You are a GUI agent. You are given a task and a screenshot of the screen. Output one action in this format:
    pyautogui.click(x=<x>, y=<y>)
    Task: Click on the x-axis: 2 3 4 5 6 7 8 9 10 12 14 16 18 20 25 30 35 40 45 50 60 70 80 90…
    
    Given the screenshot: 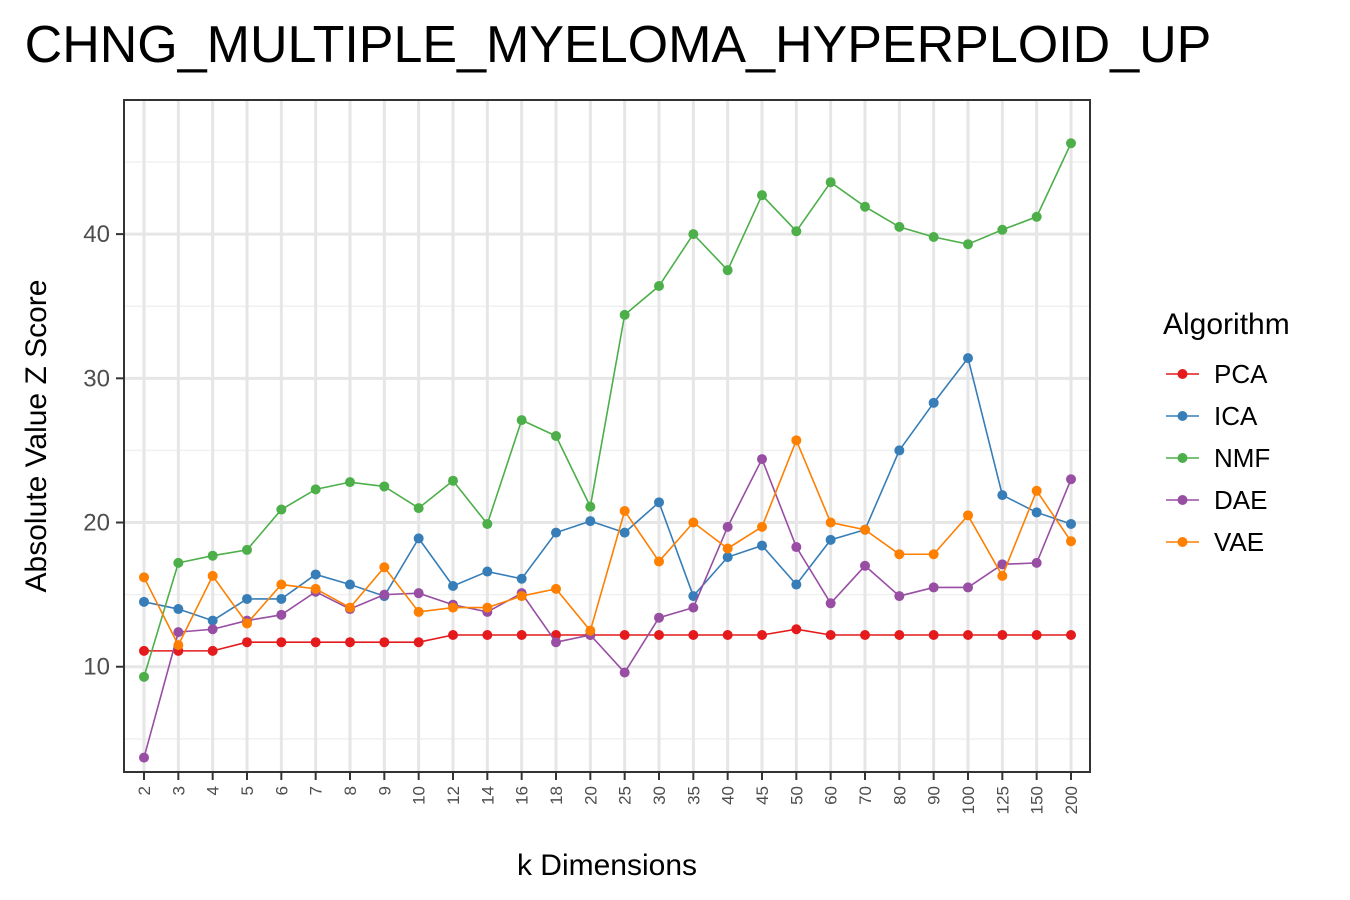 What is the action you would take?
    pyautogui.click(x=608, y=793)
    